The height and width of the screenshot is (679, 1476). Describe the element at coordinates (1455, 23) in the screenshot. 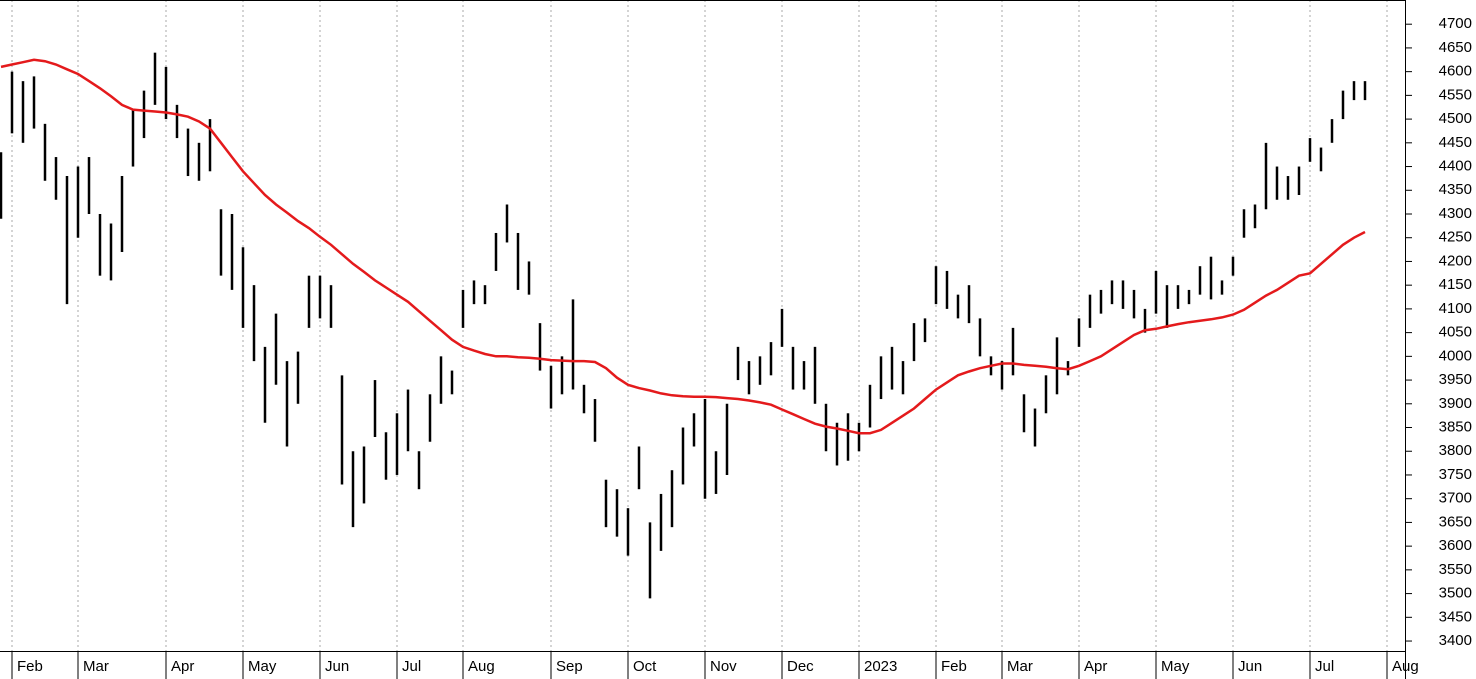

I see `y-tick-label: 4700` at that location.